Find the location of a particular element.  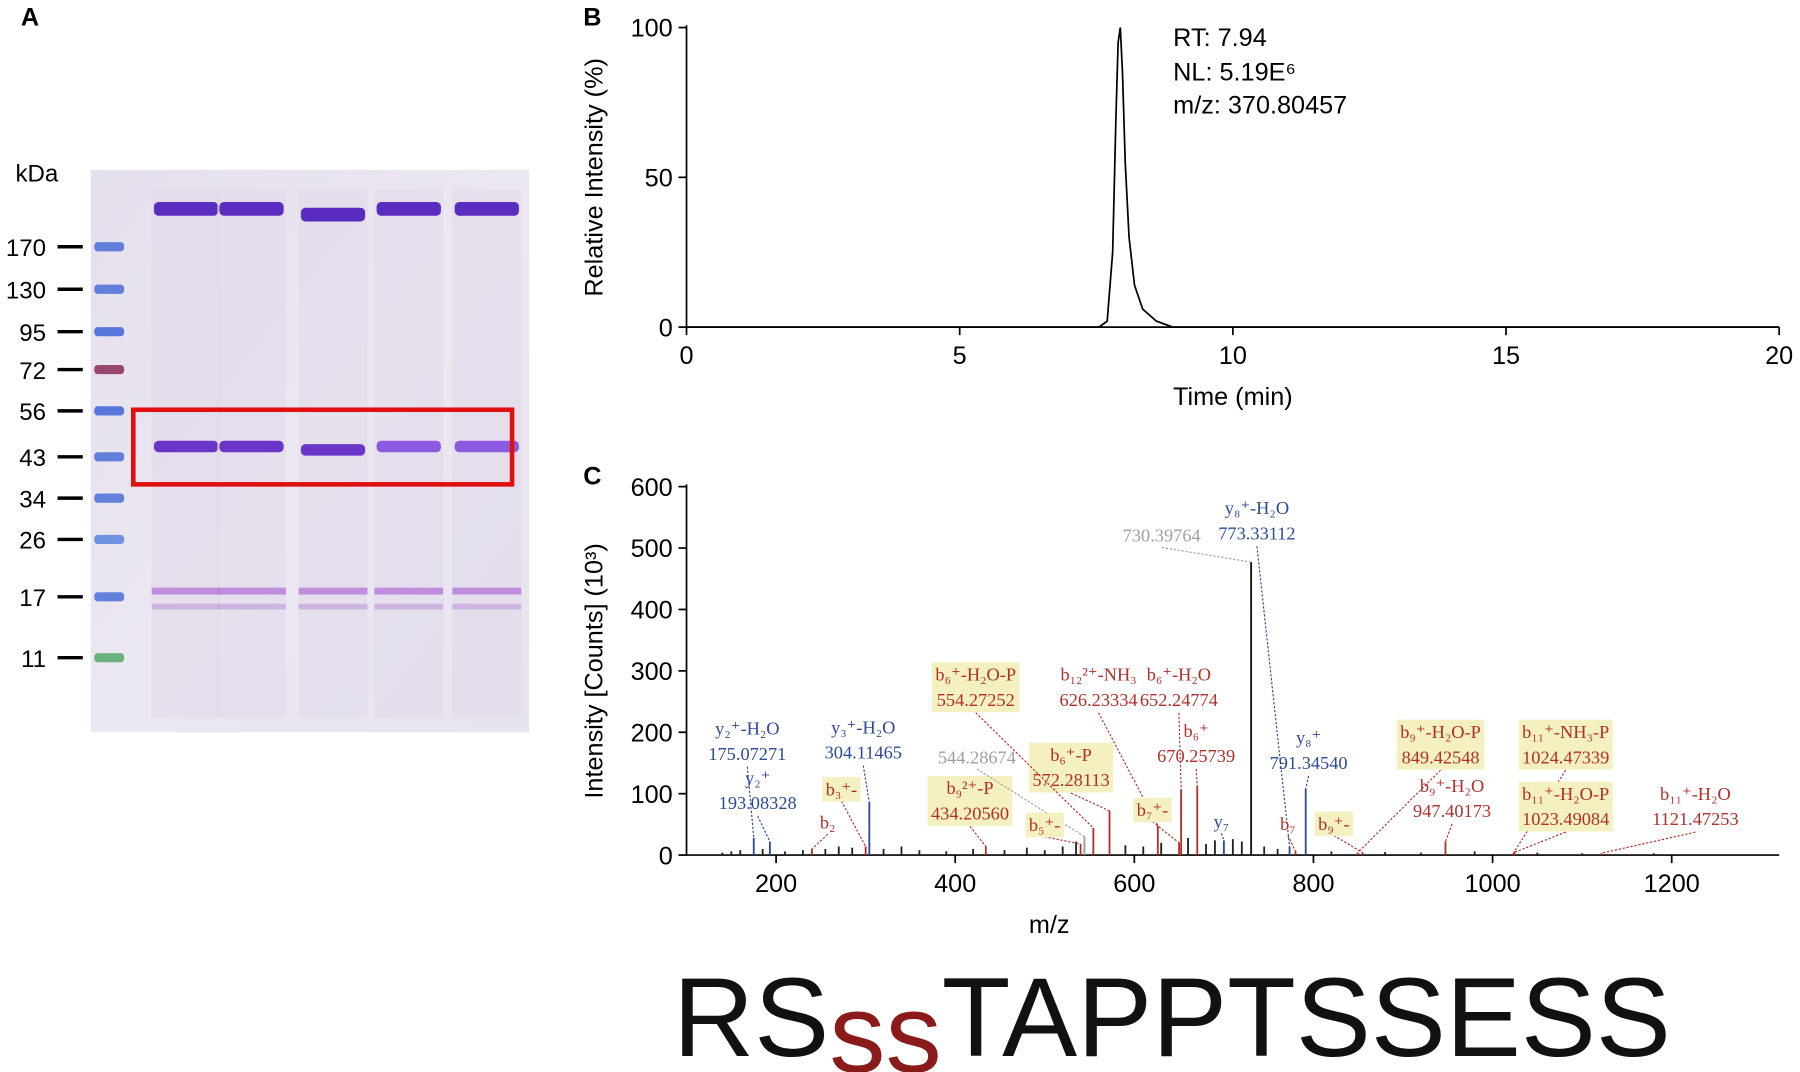

annotation: m/z: 370.80457 is located at coordinates (1260, 106).